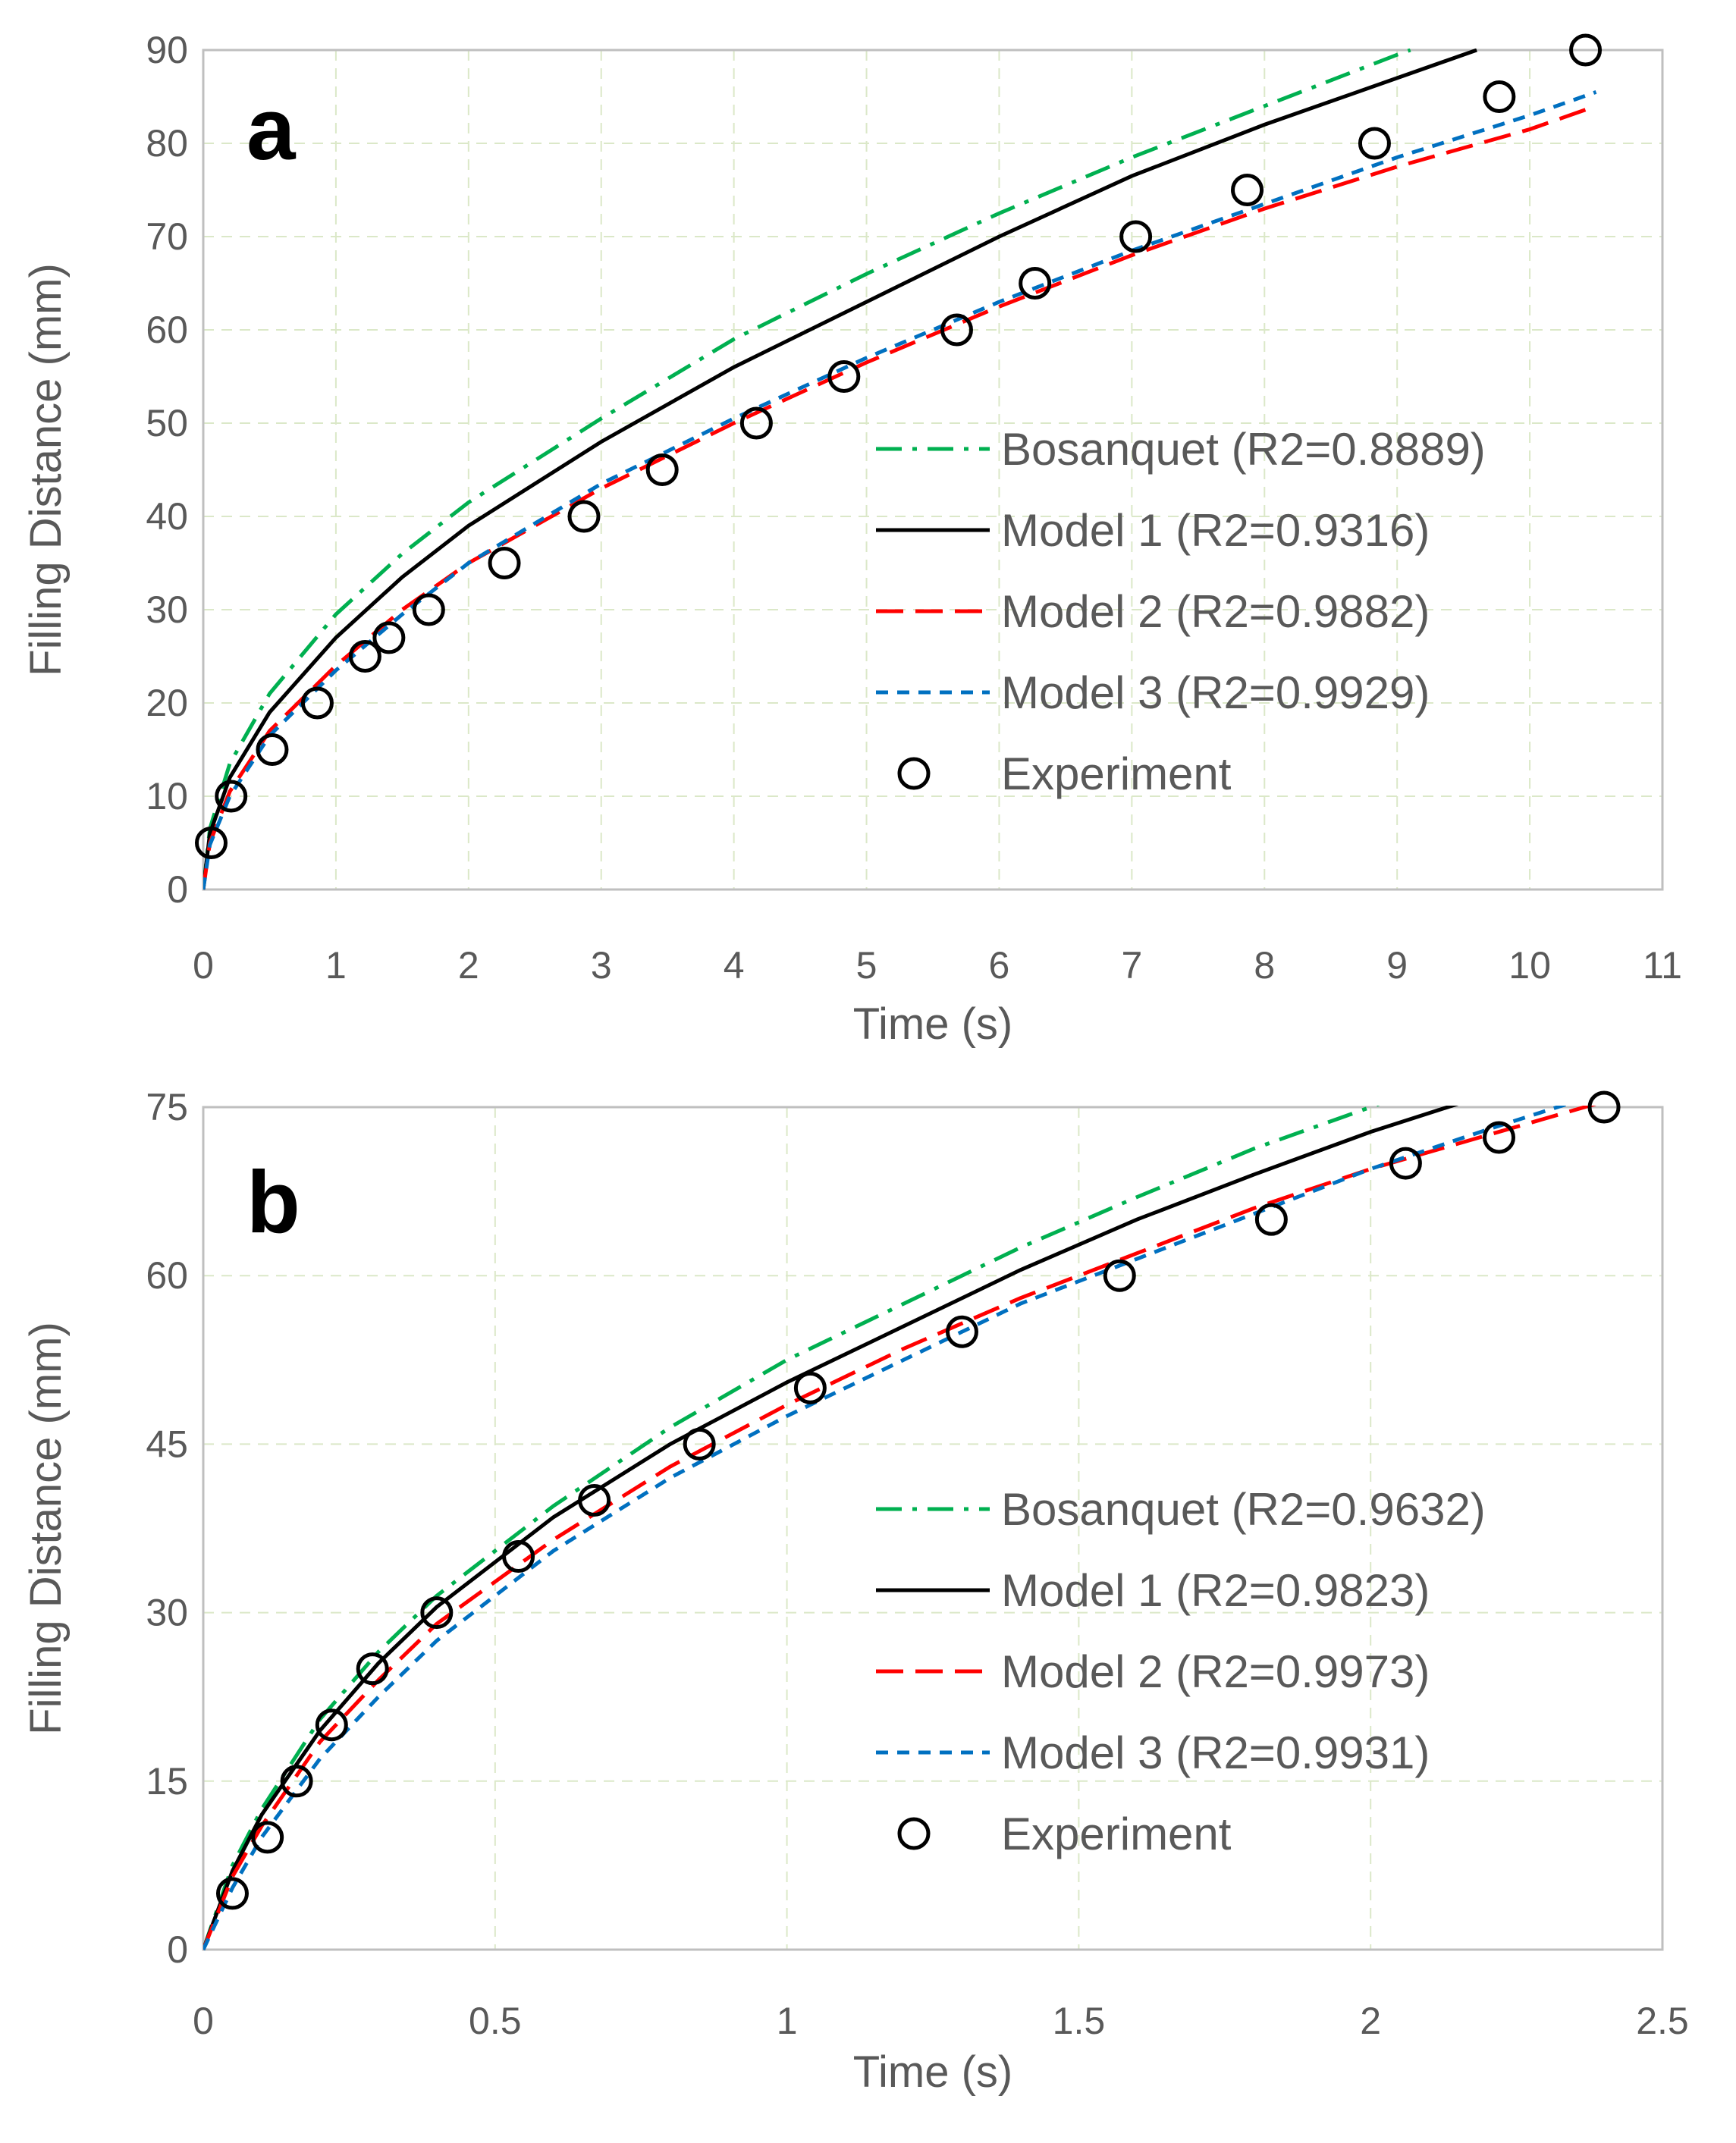 Image resolution: width=1736 pixels, height=2143 pixels. I want to click on legend-label: Model 2 (R2=0.9973), so click(1215, 1671).